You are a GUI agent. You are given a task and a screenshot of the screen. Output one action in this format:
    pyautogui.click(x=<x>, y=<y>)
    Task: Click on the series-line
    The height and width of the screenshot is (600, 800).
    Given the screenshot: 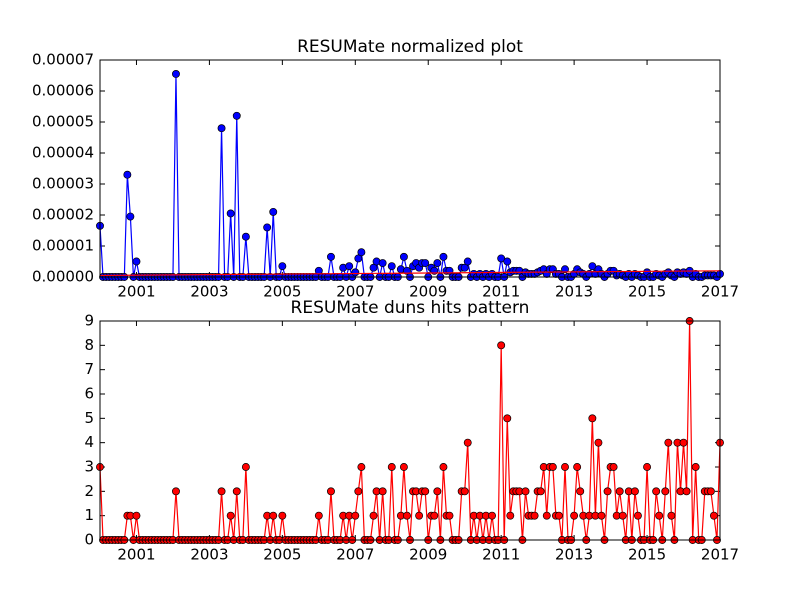 What is the action you would take?
    pyautogui.click(x=410, y=273)
    